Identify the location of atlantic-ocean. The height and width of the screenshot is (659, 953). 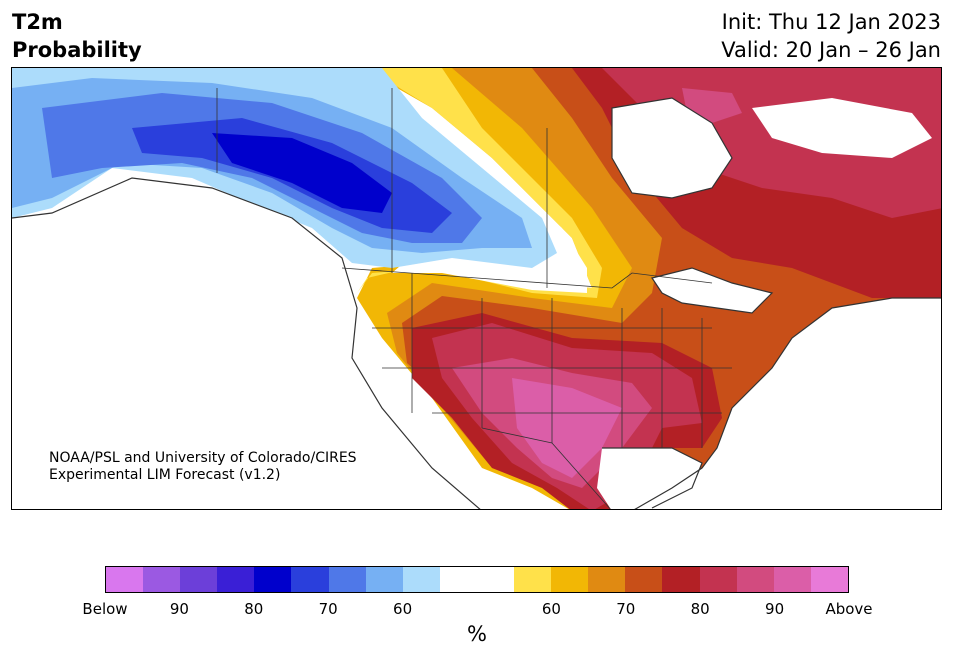
(788, 403).